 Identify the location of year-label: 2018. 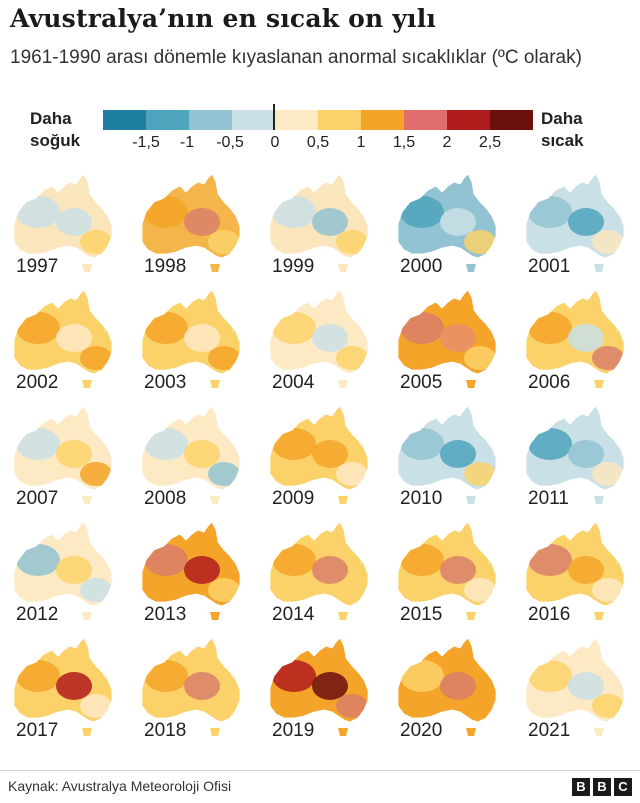
(165, 730).